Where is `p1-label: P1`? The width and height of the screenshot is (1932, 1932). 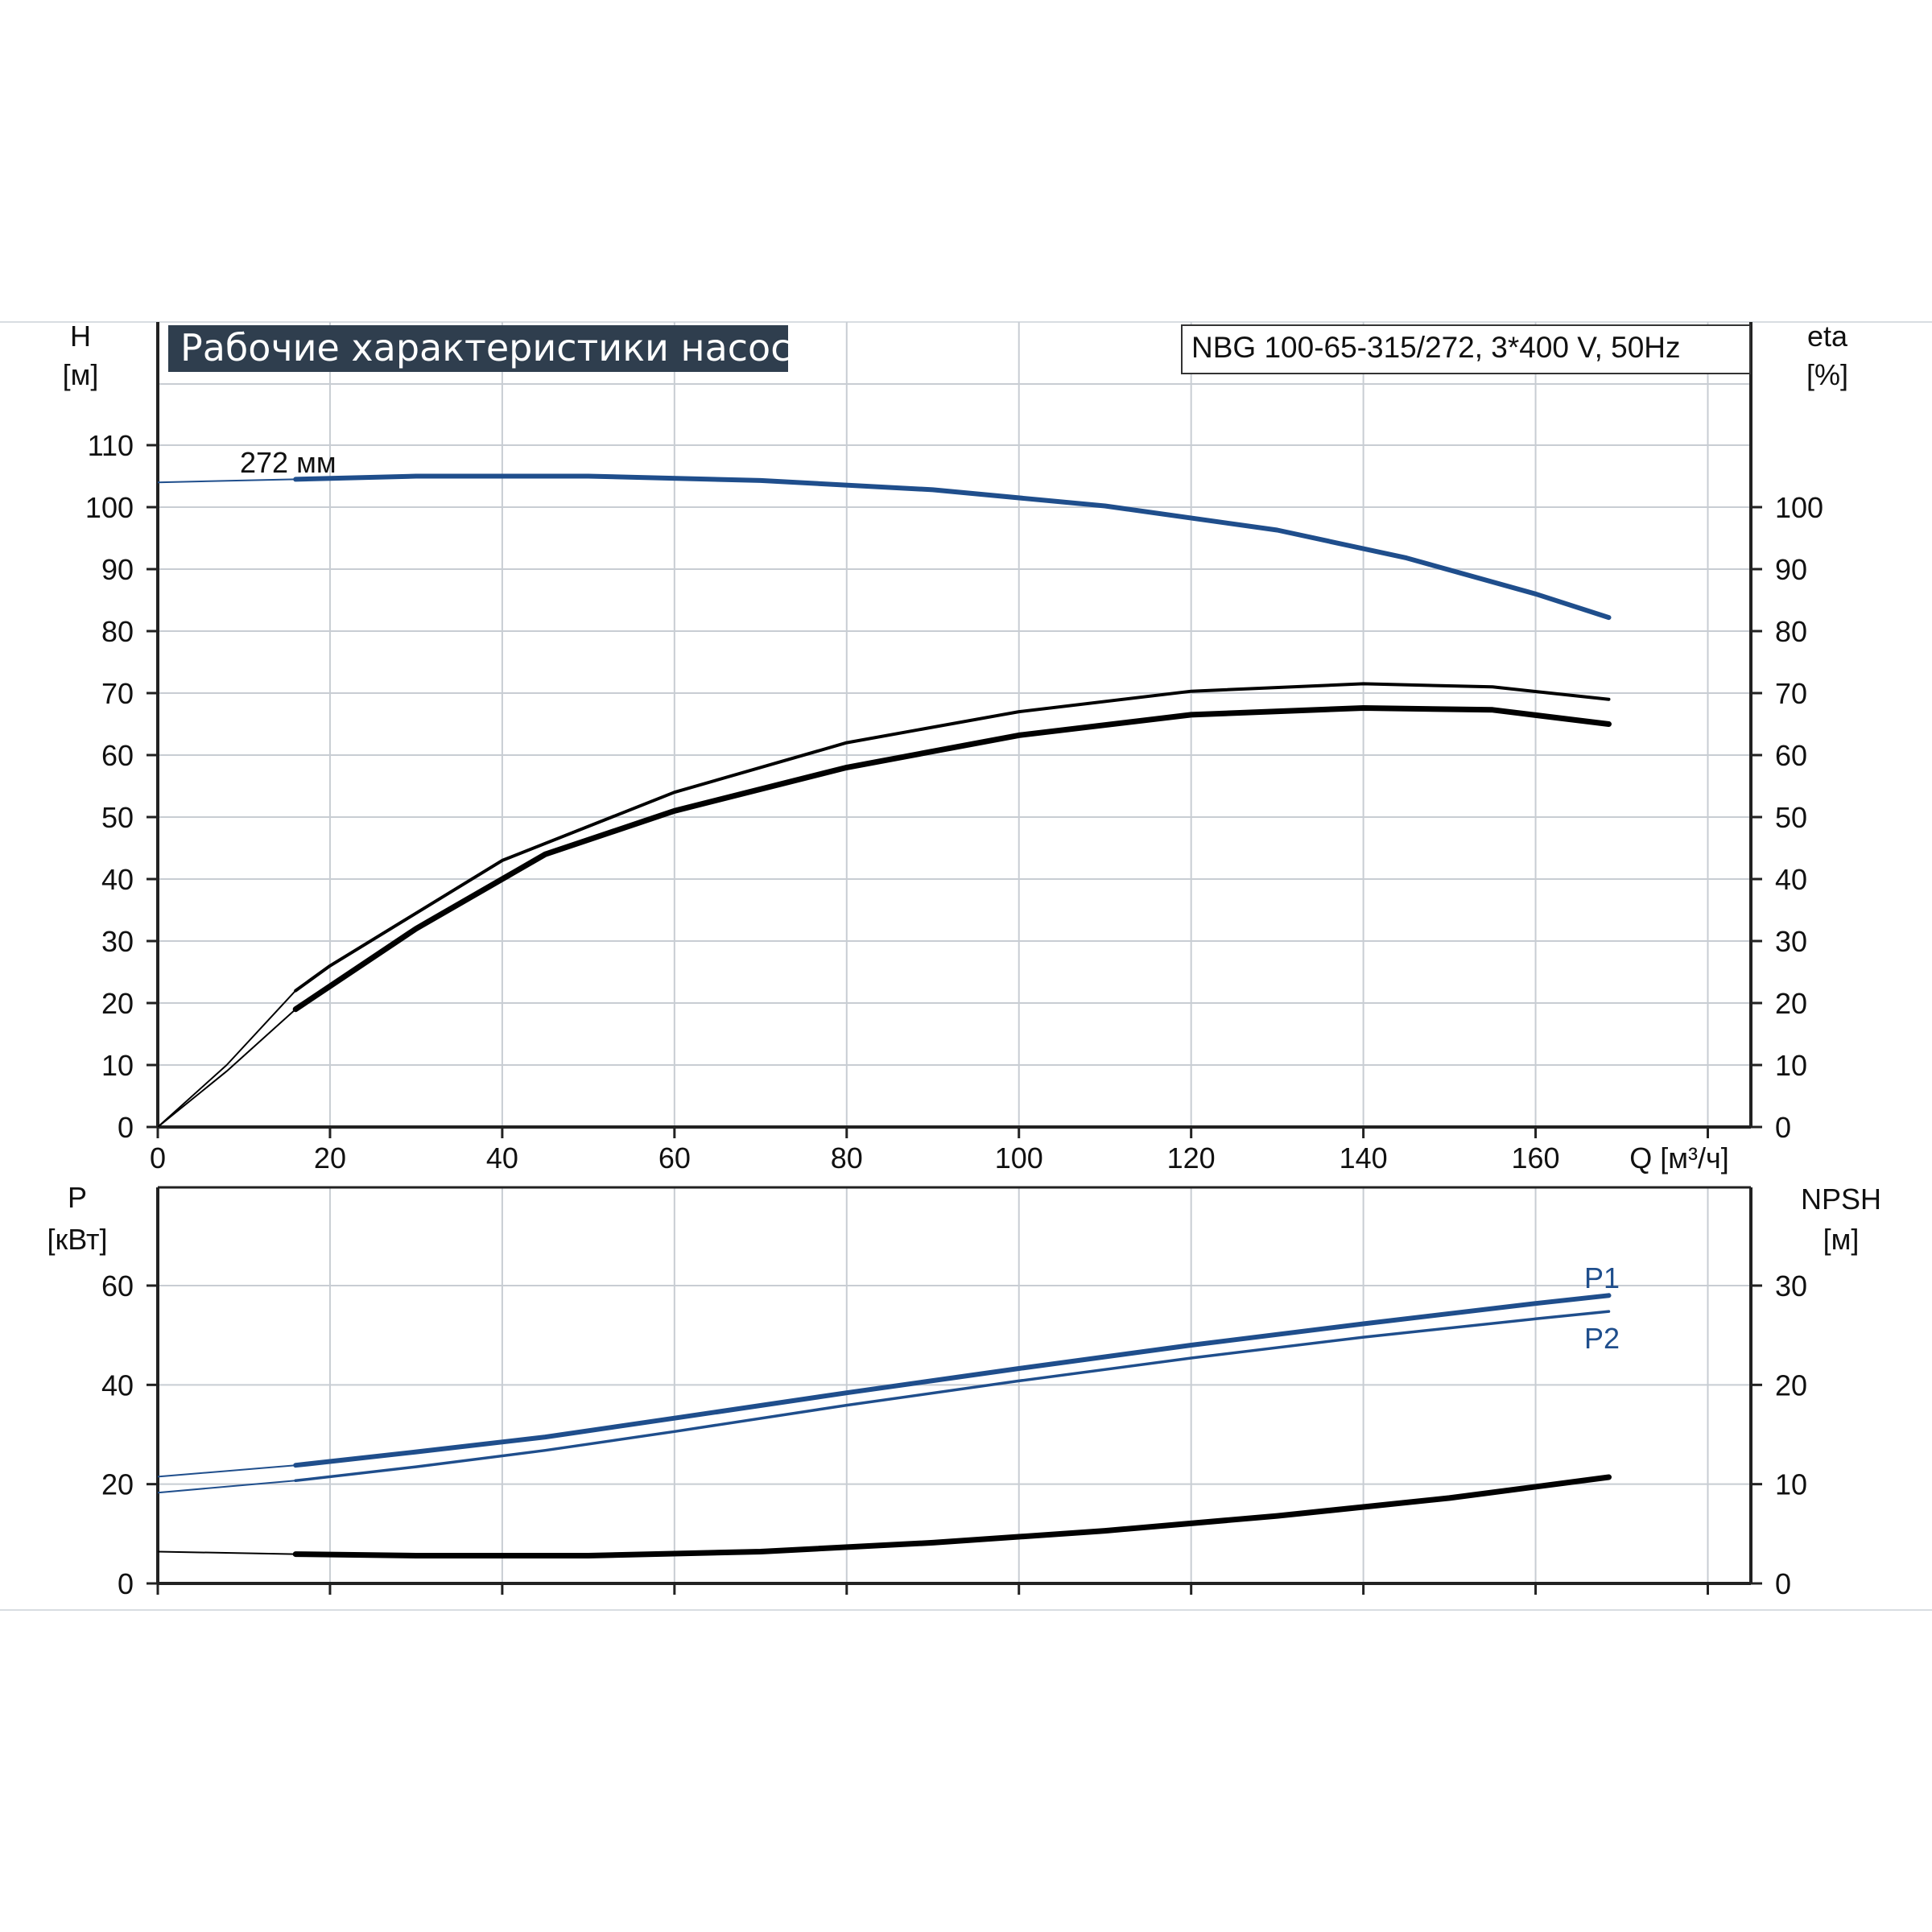 p1-label: P1 is located at coordinates (1602, 1277).